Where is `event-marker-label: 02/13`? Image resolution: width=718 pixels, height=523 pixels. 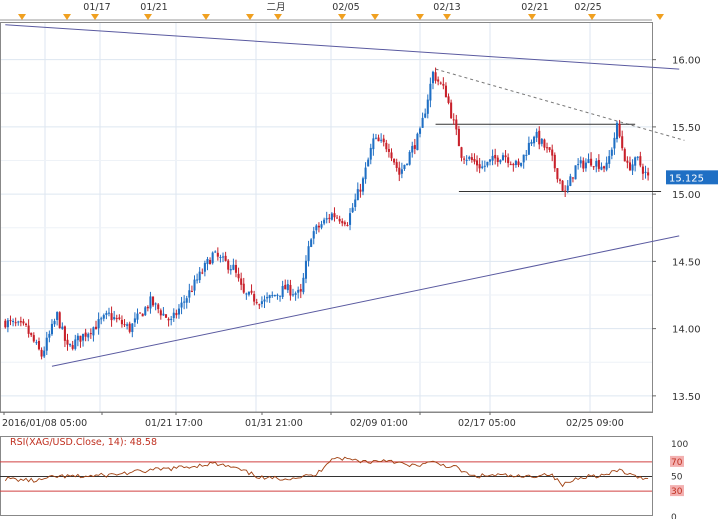 event-marker-label: 02/13 is located at coordinates (446, 7).